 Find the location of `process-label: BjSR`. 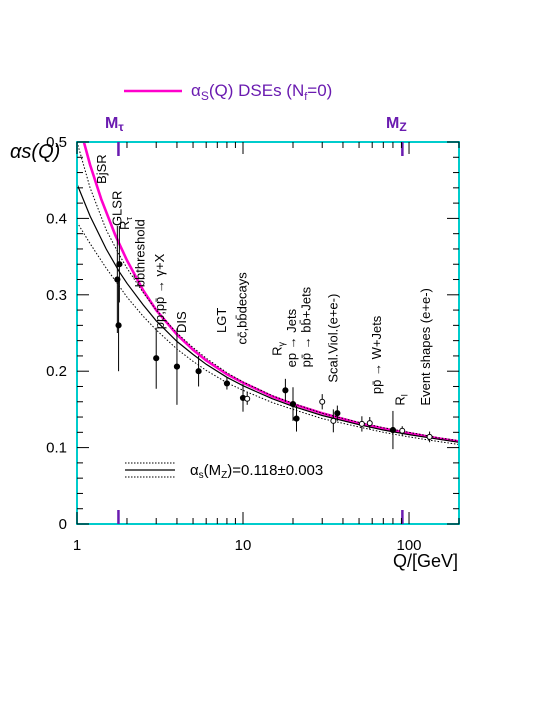

process-label: BjSR is located at coordinates (101, 169).